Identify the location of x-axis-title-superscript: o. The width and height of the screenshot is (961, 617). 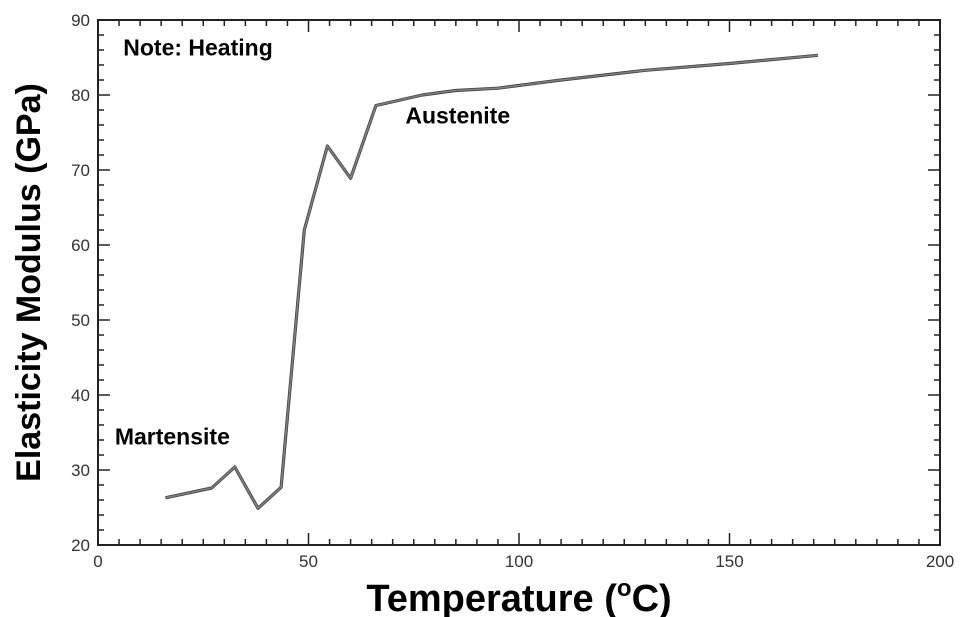
(624, 588).